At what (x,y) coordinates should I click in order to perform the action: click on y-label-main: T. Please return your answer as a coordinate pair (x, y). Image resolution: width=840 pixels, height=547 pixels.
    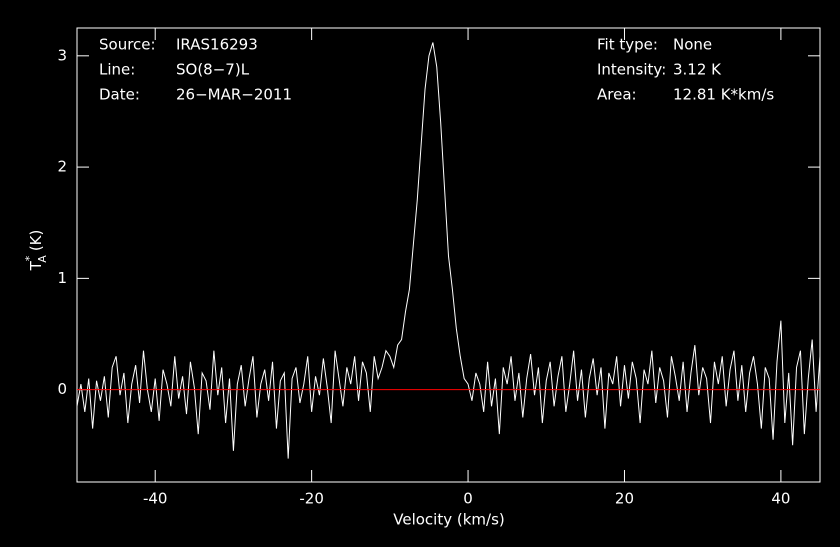
    Looking at the image, I should click on (36, 265).